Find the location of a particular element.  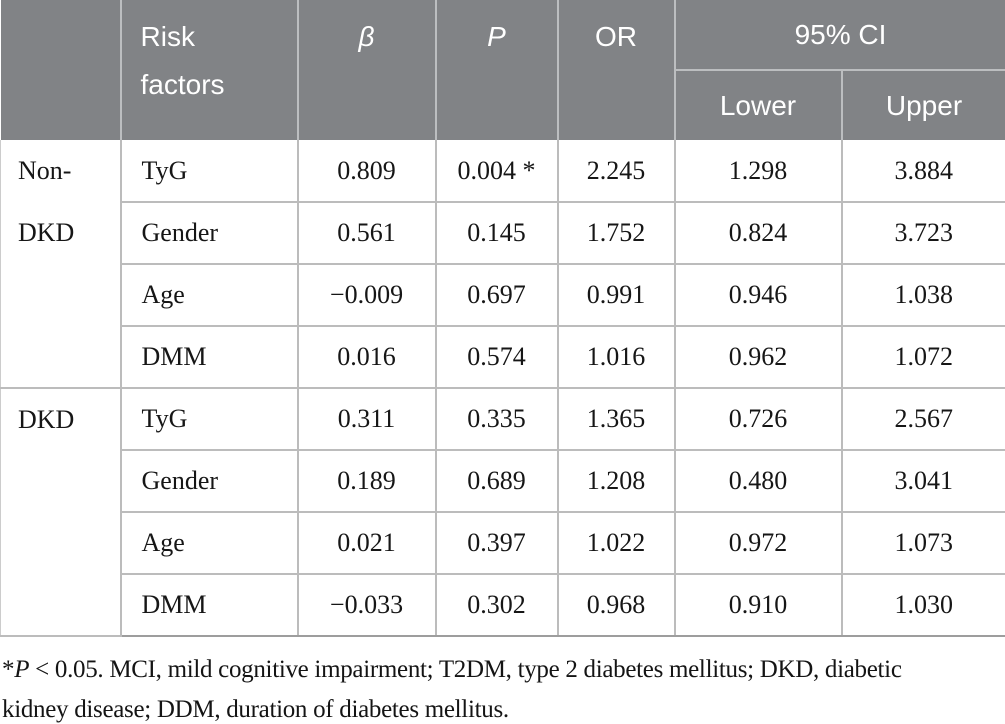

table-row: Gender 0.189 0.689 1.208 0.480 3.041 is located at coordinates (503, 481).